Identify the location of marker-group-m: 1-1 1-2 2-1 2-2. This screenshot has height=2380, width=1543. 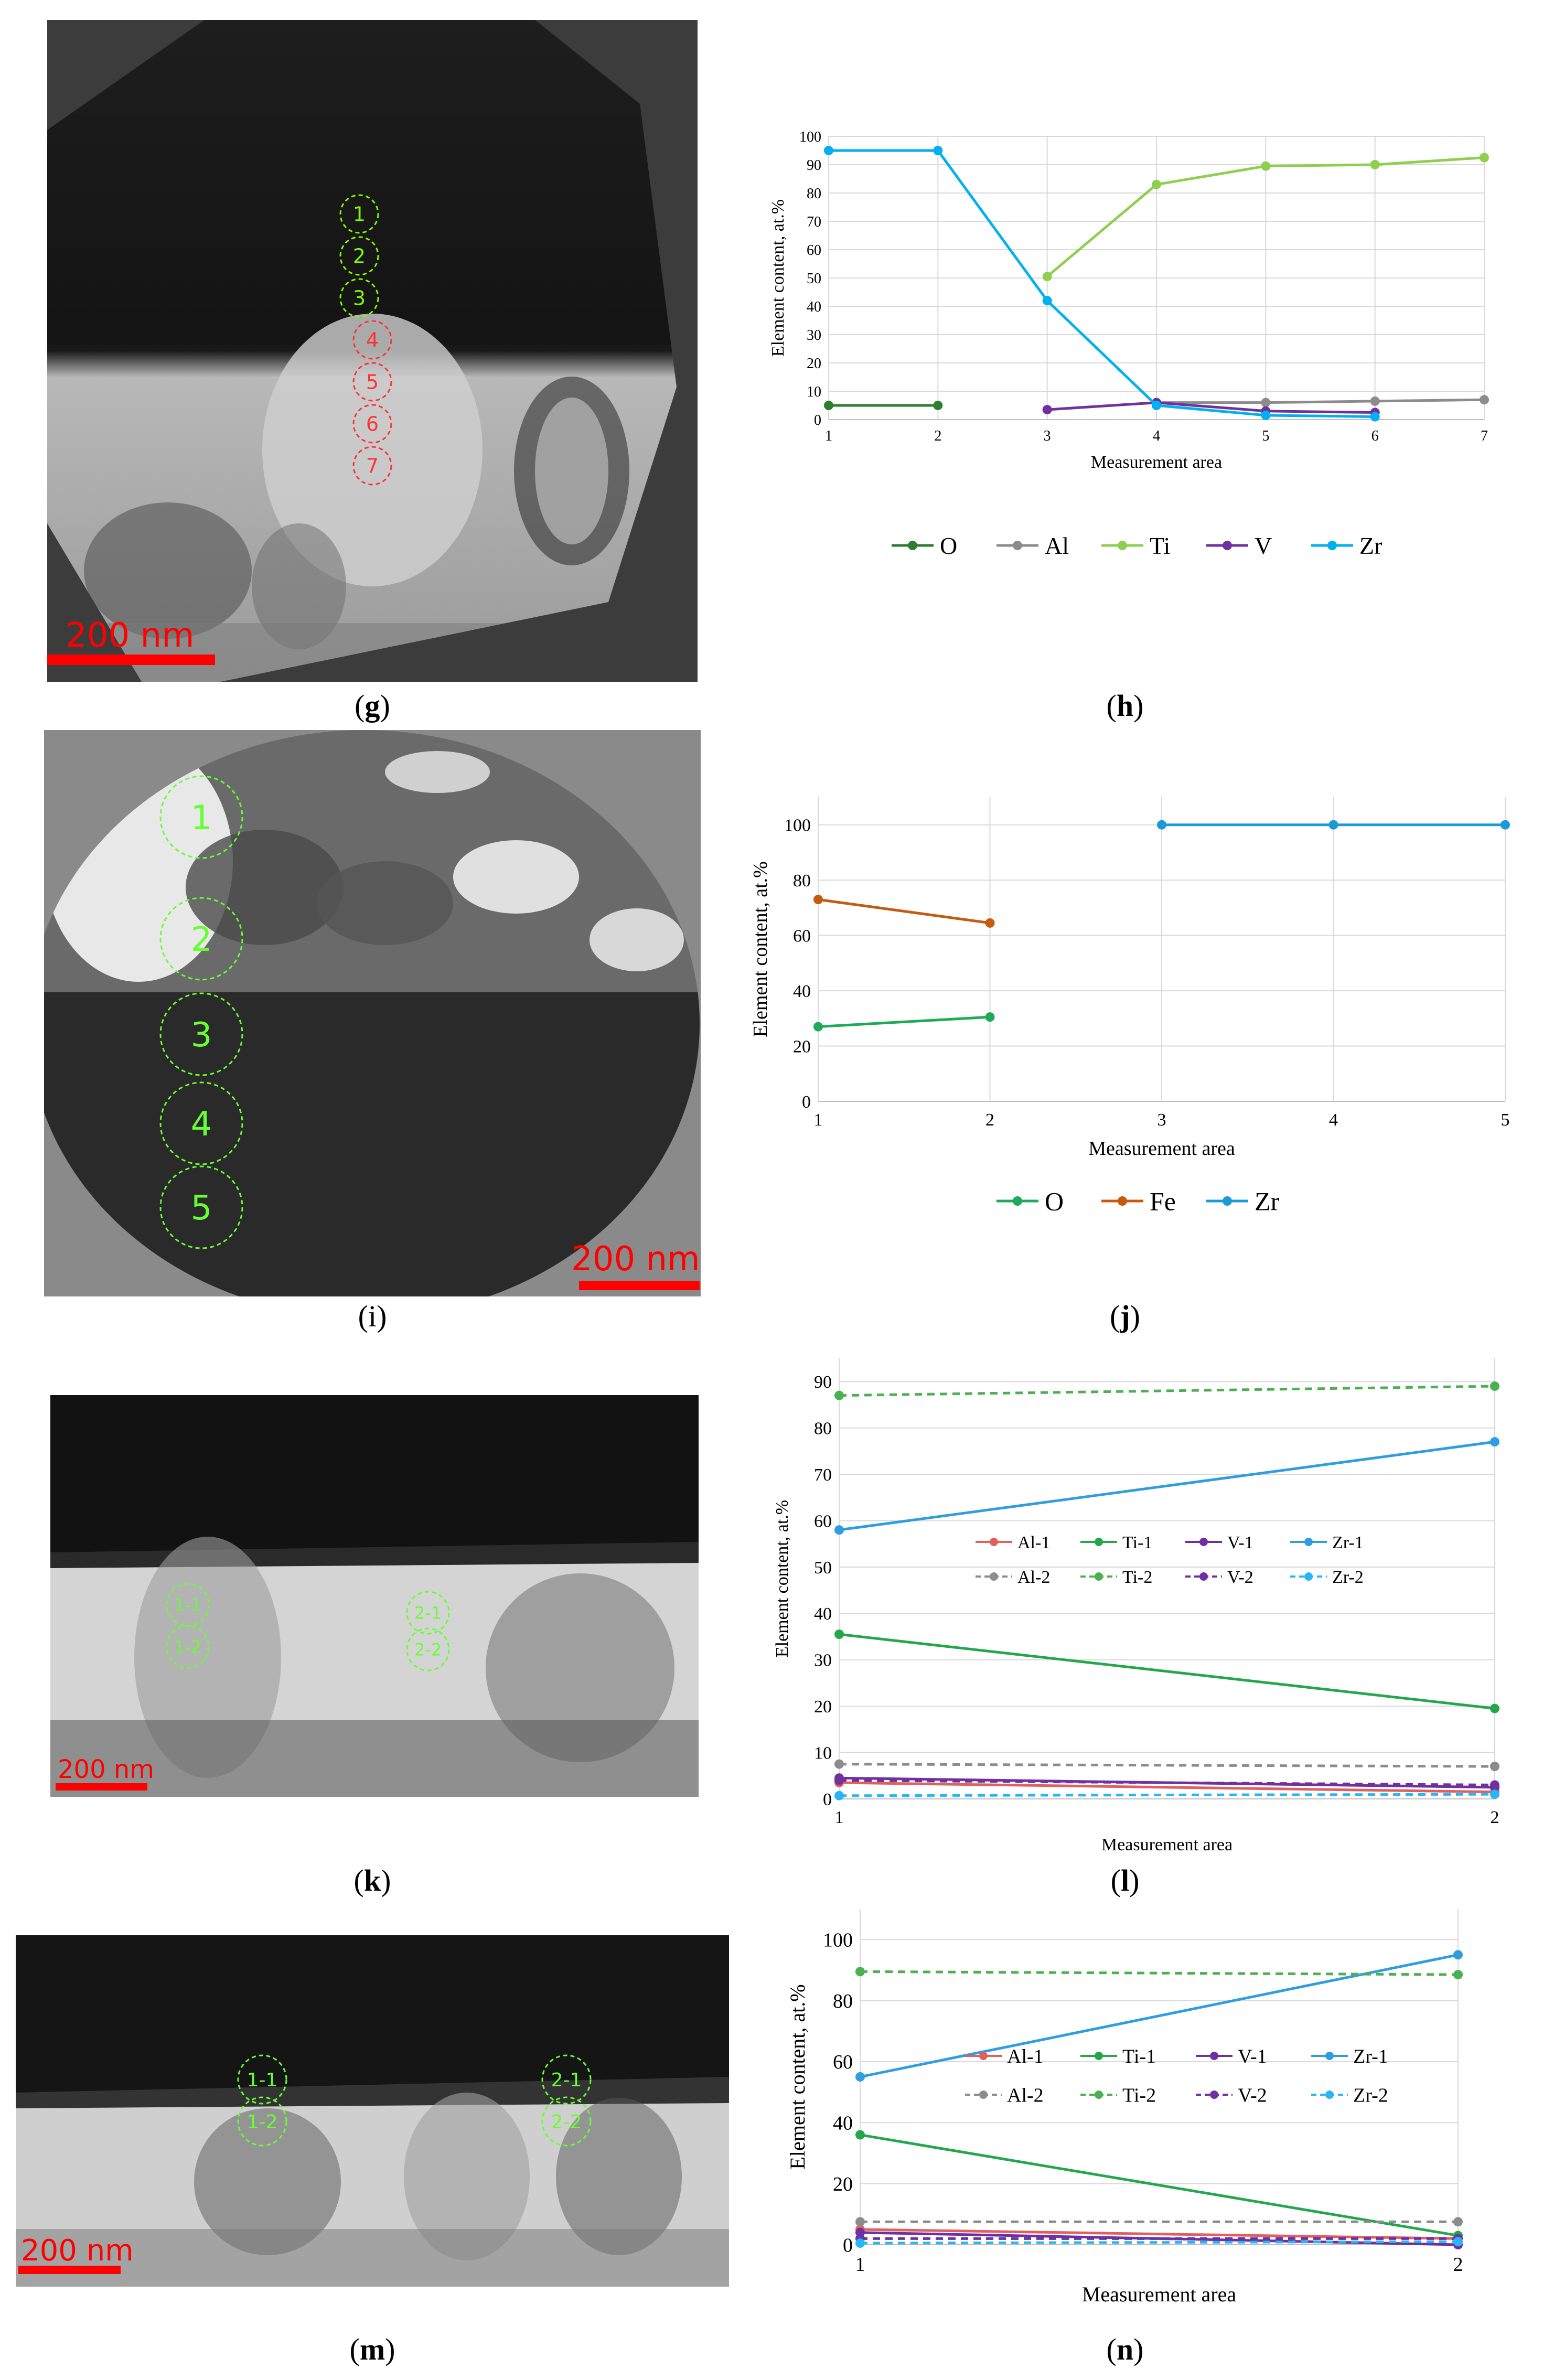
(414, 2100).